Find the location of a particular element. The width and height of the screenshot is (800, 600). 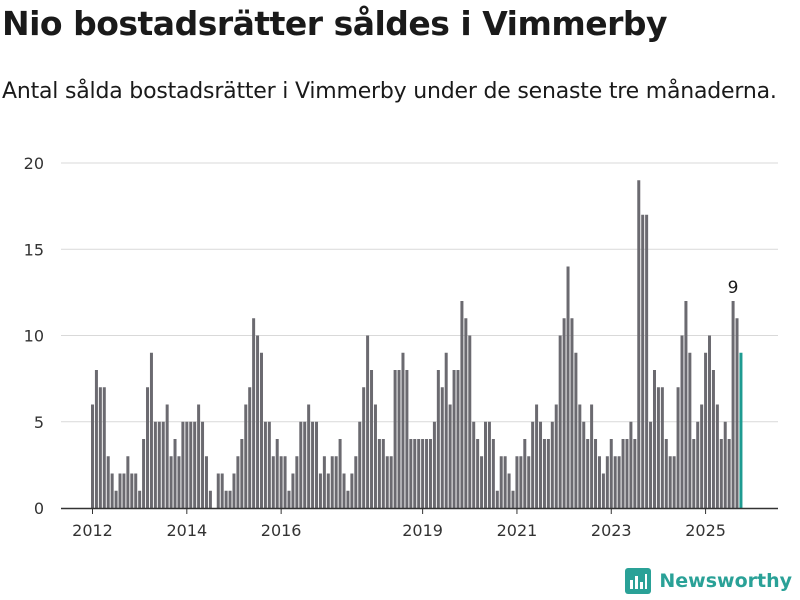

x-tick-label: 2012 is located at coordinates (92, 530).